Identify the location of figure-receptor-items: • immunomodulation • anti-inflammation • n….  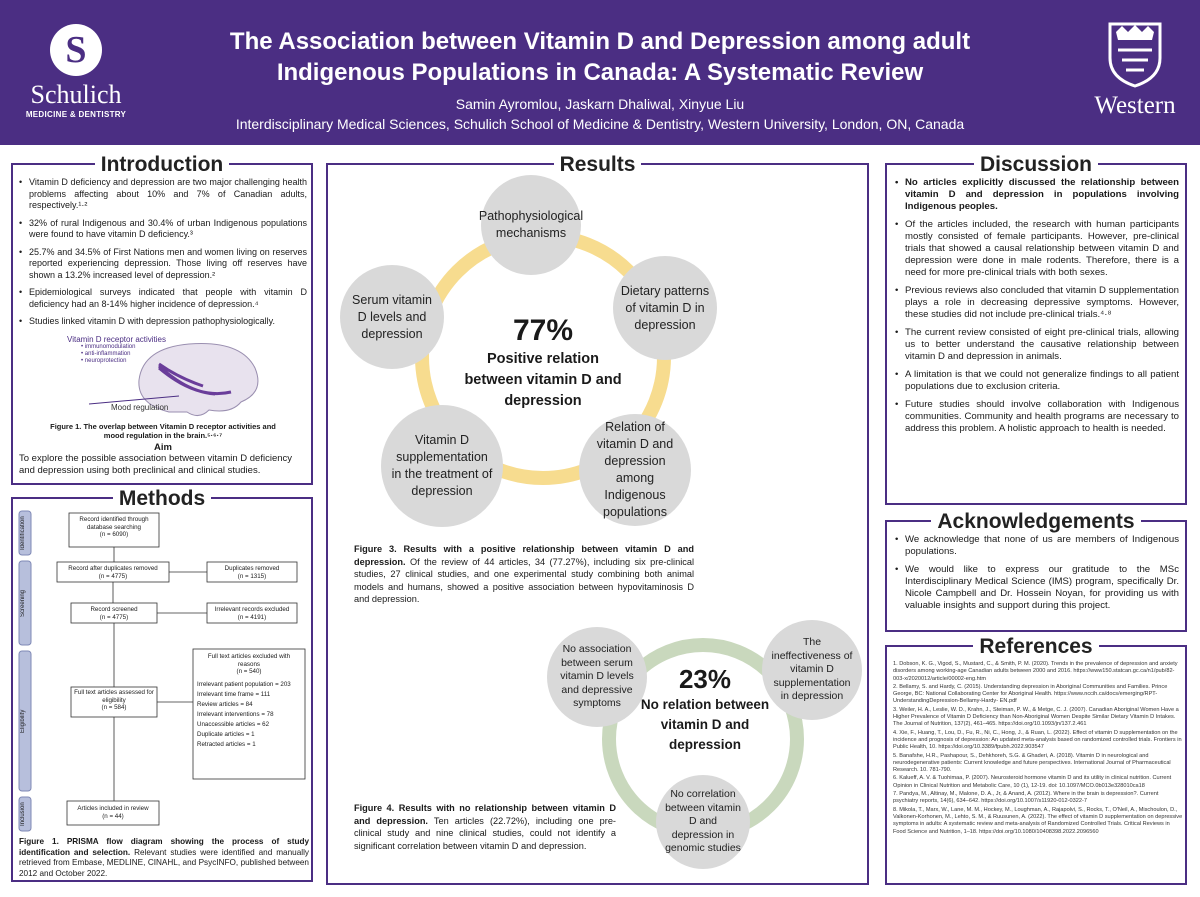
(108, 354).